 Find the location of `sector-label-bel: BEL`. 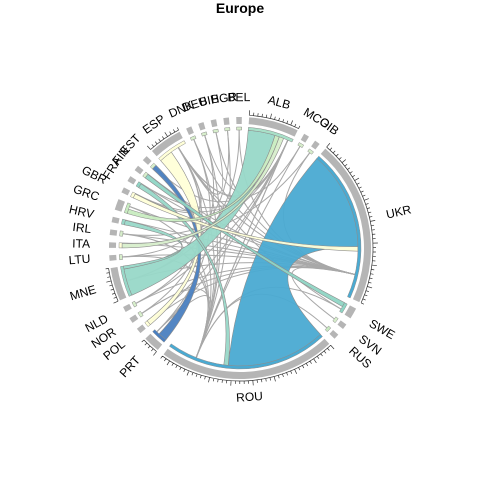

sector-label-bel: BEL is located at coordinates (238, 97).